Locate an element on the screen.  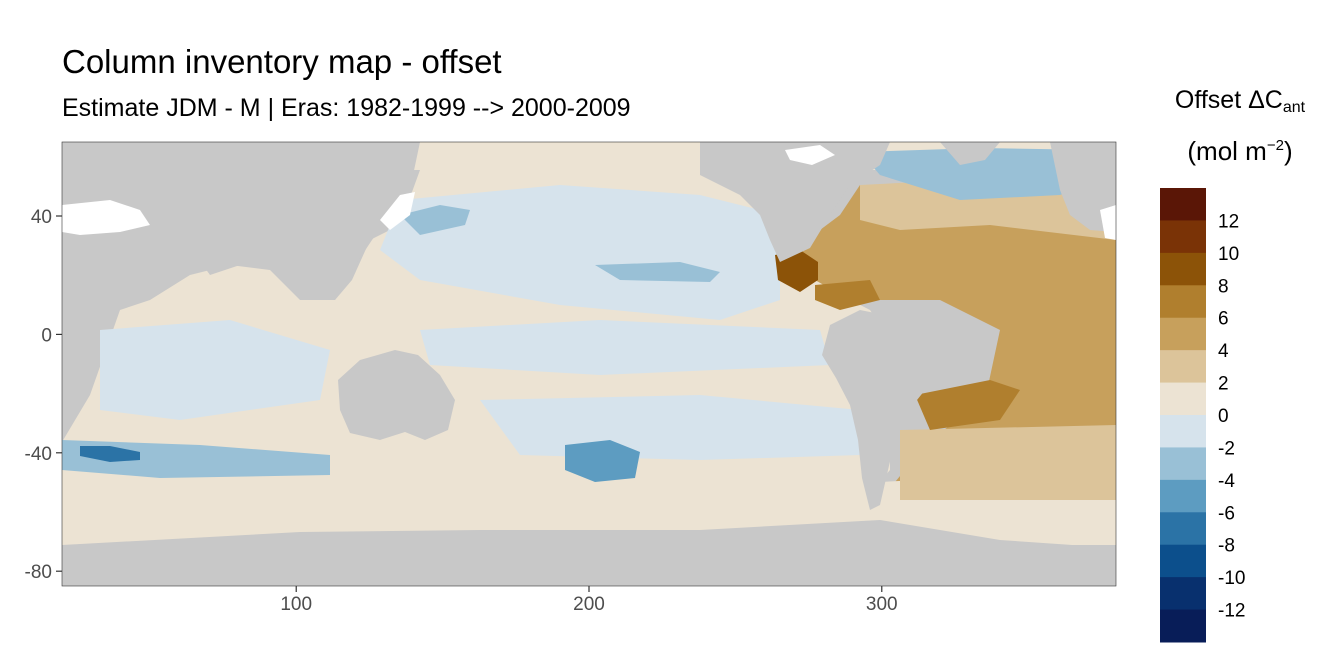
missing-data-north-asia is located at coordinates (106, 217).